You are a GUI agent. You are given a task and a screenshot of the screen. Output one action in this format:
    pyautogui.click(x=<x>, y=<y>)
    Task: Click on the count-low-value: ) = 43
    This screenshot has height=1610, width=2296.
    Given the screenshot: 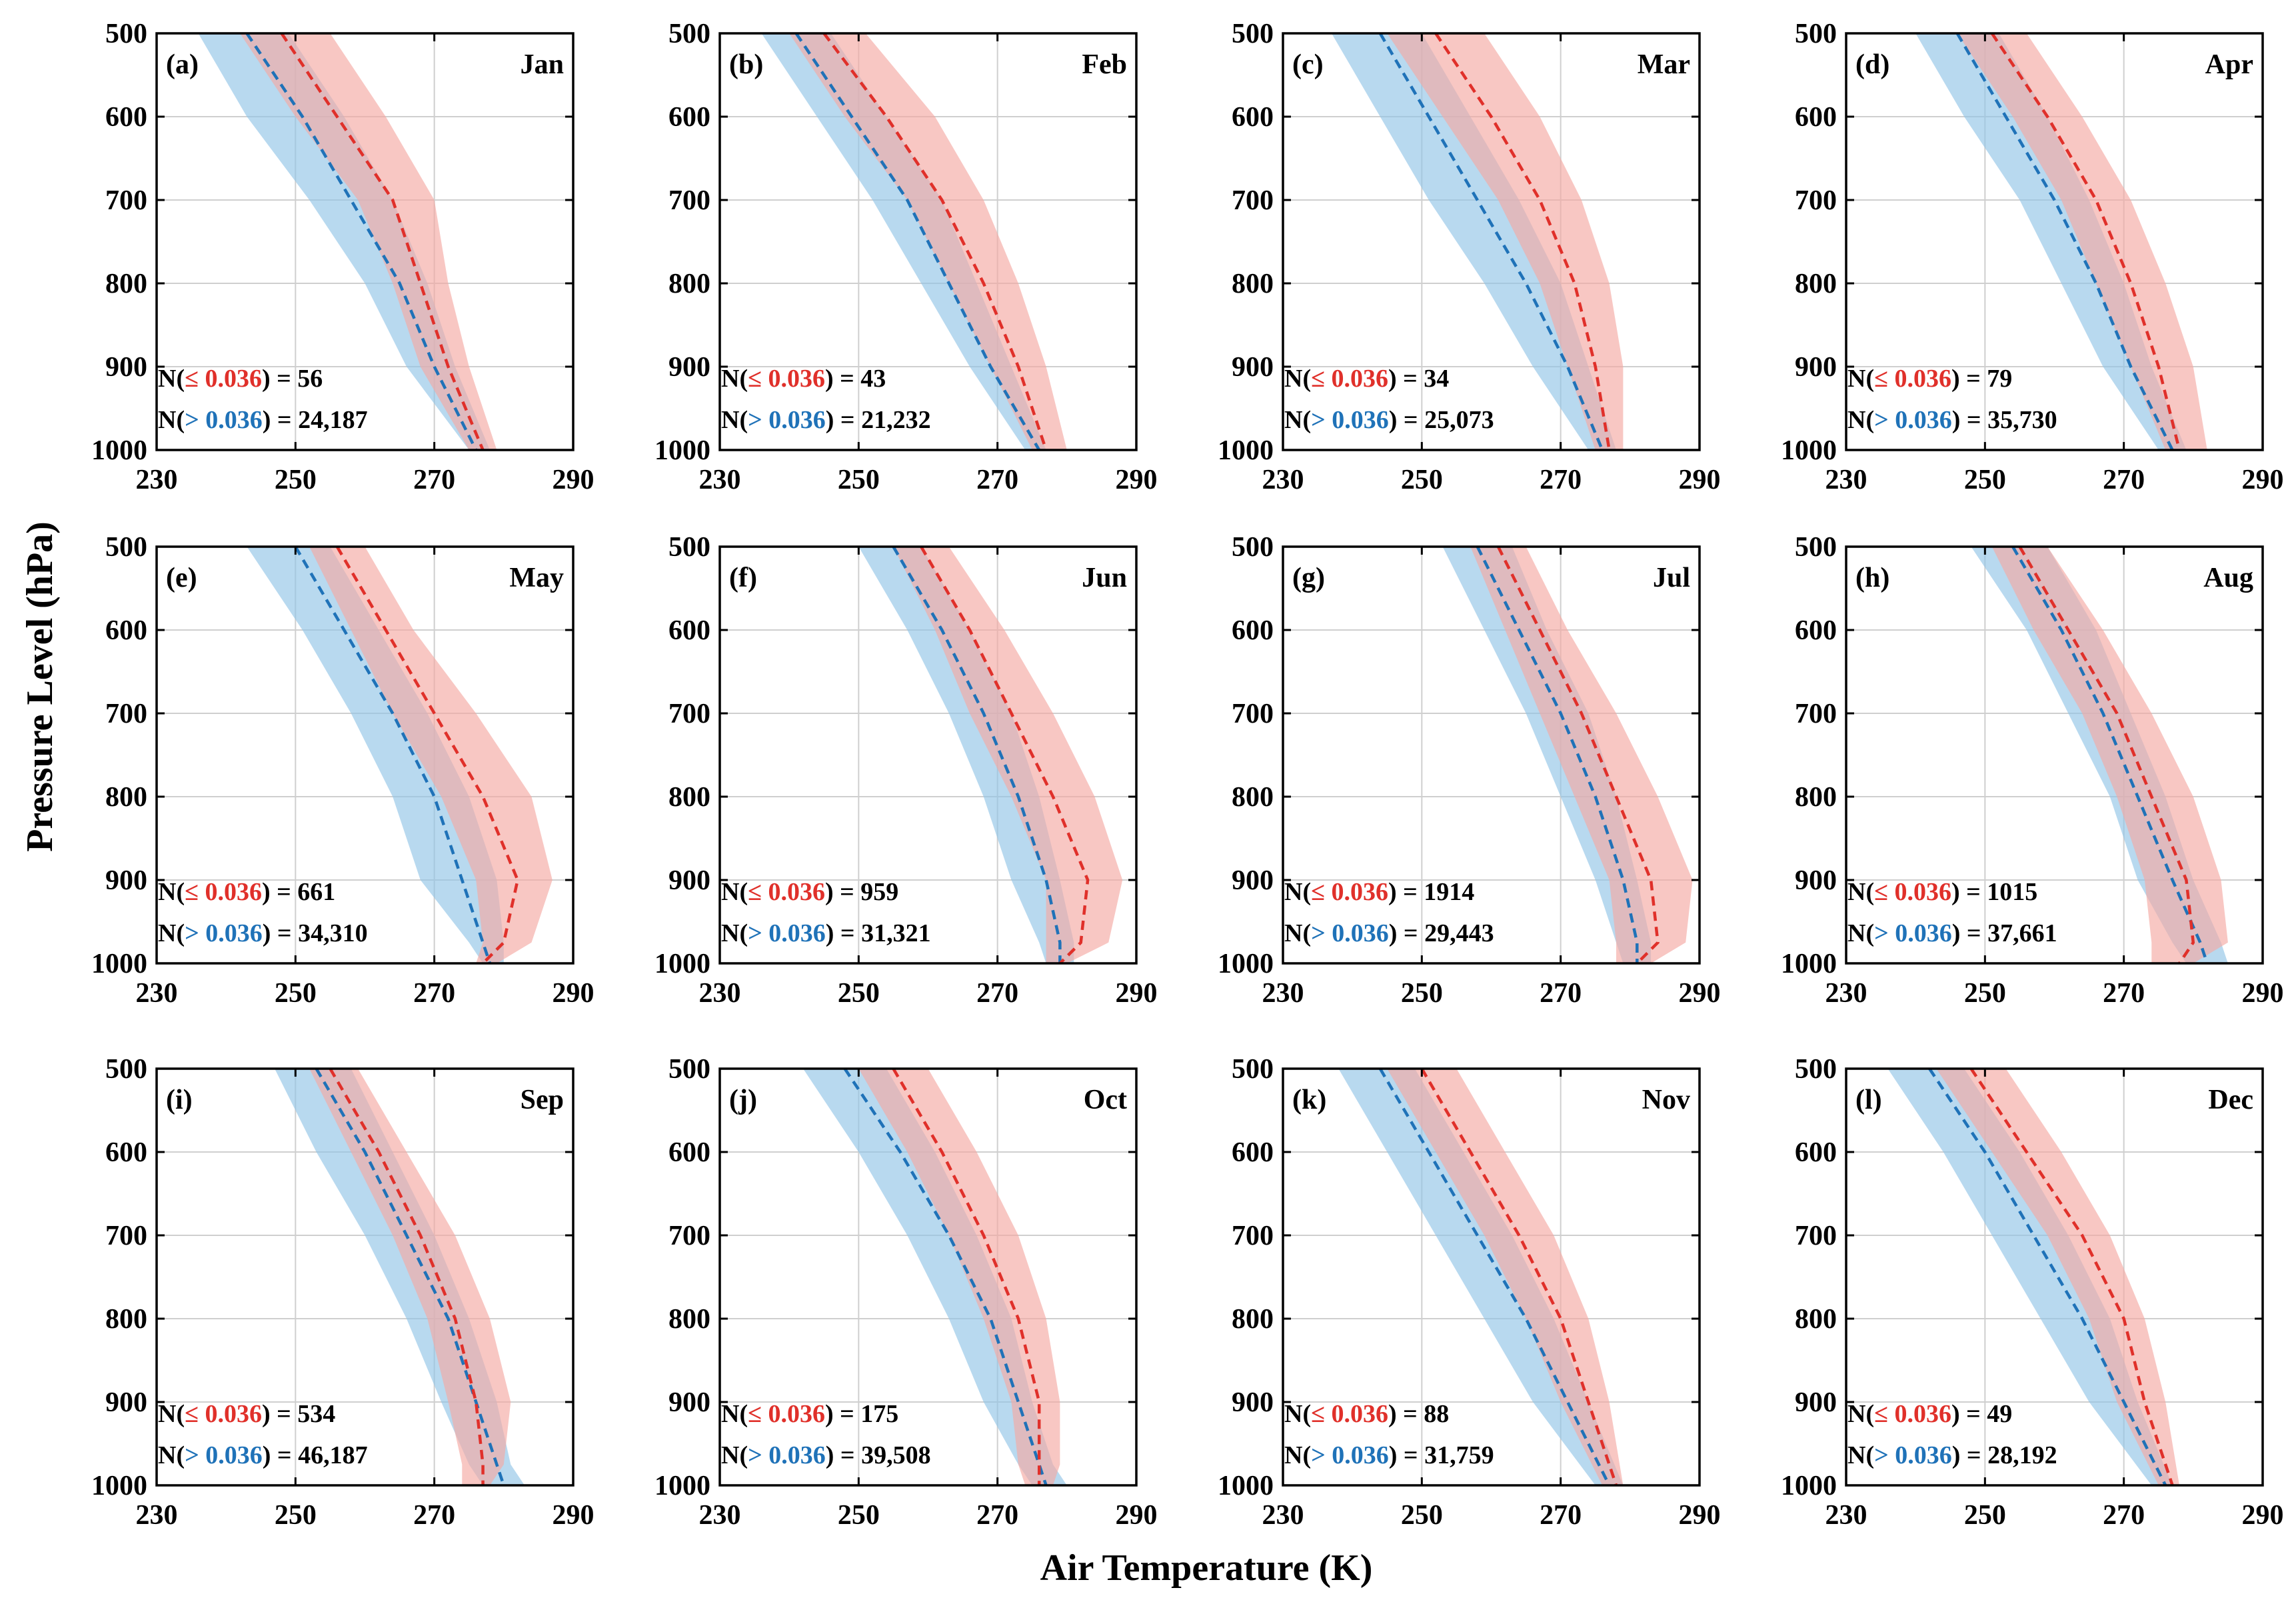 What is the action you would take?
    pyautogui.click(x=856, y=379)
    